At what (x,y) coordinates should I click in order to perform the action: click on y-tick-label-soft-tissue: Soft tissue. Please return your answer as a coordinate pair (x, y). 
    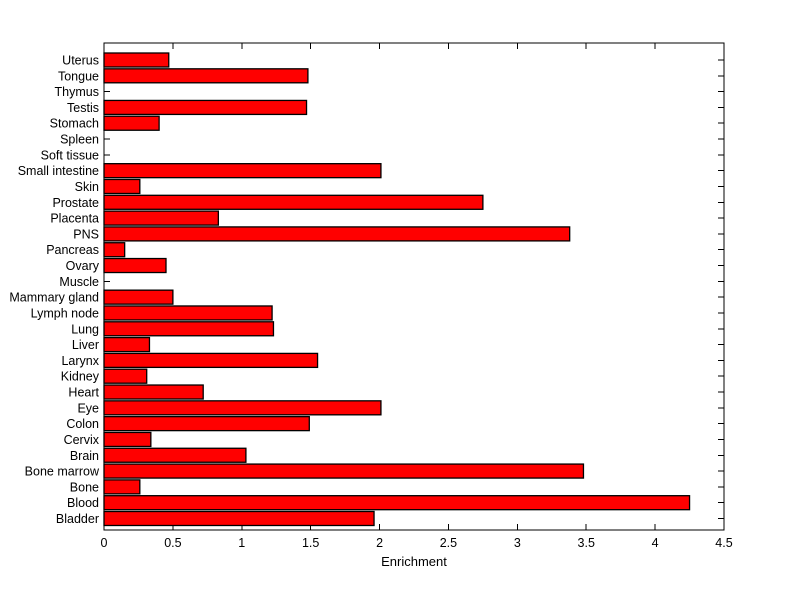
    Looking at the image, I should click on (70, 155).